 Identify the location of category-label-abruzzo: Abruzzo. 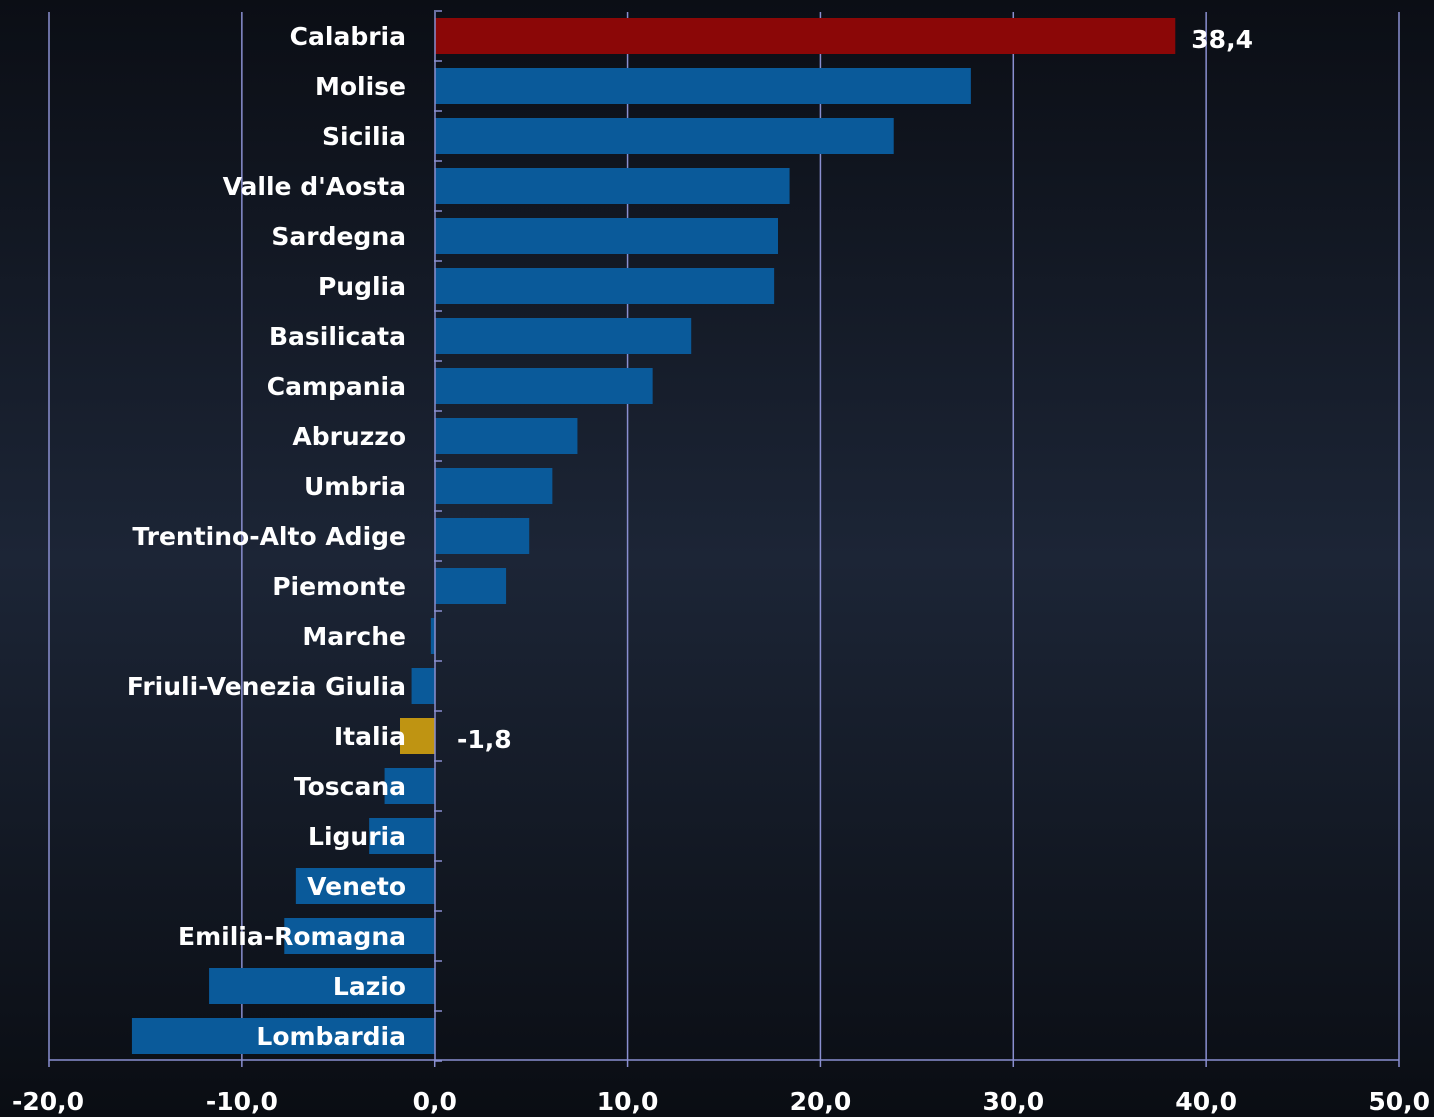
(349, 436).